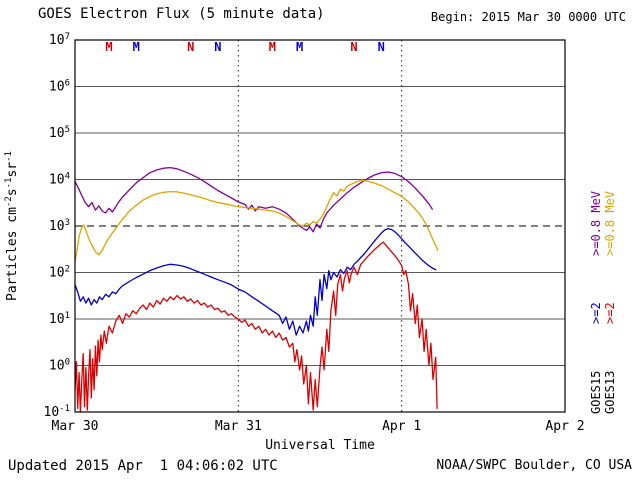 The image size is (640, 480). What do you see at coordinates (528, 17) in the screenshot?
I see `begin-timestamp: Begin: 2015 Mar 30 0000 UTC` at bounding box center [528, 17].